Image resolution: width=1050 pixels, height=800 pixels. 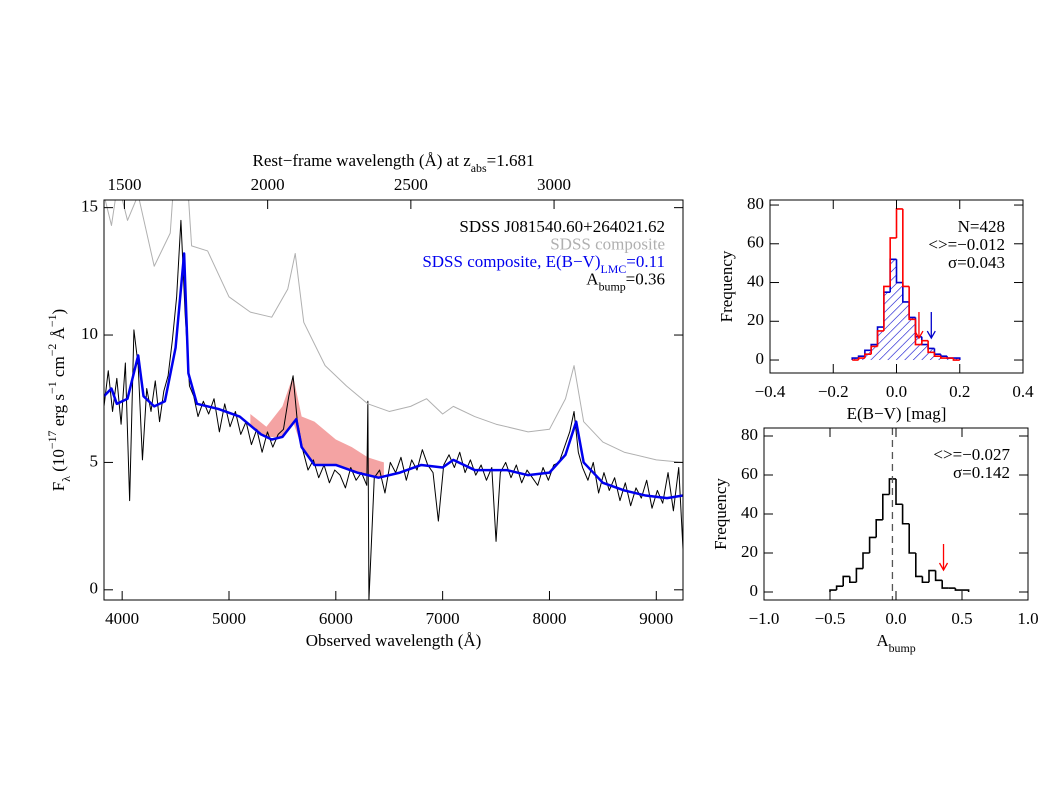 What do you see at coordinates (966, 244) in the screenshot?
I see `annotation: <>=−0.012` at bounding box center [966, 244].